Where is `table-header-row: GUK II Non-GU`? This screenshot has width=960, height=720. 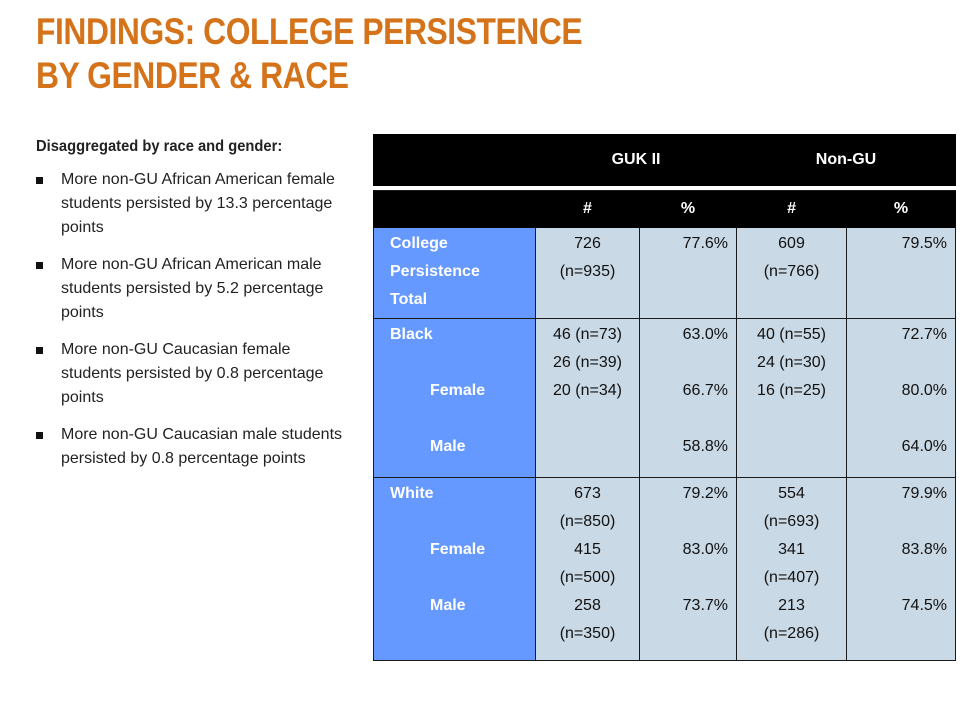 table-header-row: GUK II Non-GU is located at coordinates (665, 160).